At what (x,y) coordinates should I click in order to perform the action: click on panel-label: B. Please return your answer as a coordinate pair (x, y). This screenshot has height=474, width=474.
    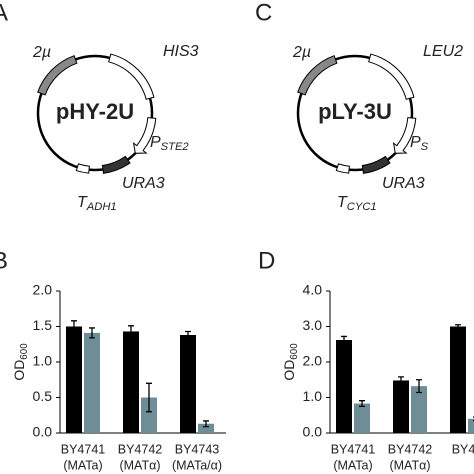
    Looking at the image, I should click on (4, 260).